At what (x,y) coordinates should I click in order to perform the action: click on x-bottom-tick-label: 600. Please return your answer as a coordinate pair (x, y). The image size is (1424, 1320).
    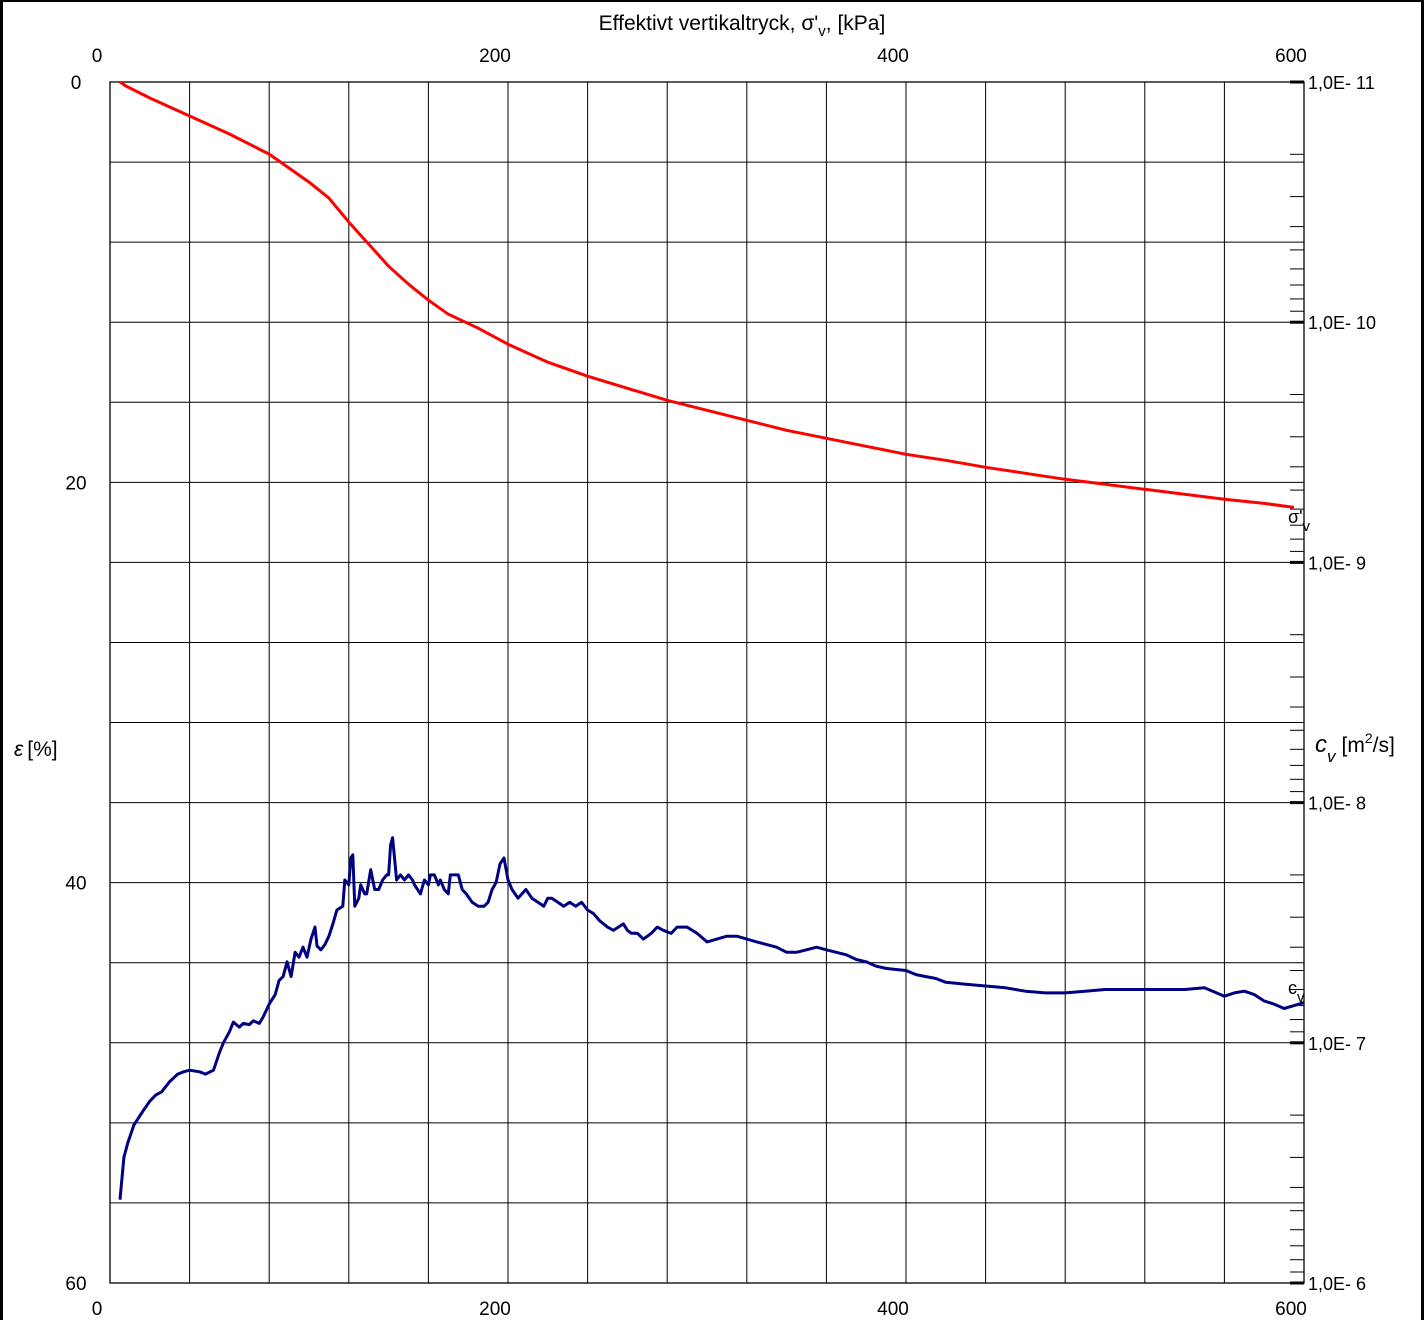
    Looking at the image, I should click on (1291, 1309).